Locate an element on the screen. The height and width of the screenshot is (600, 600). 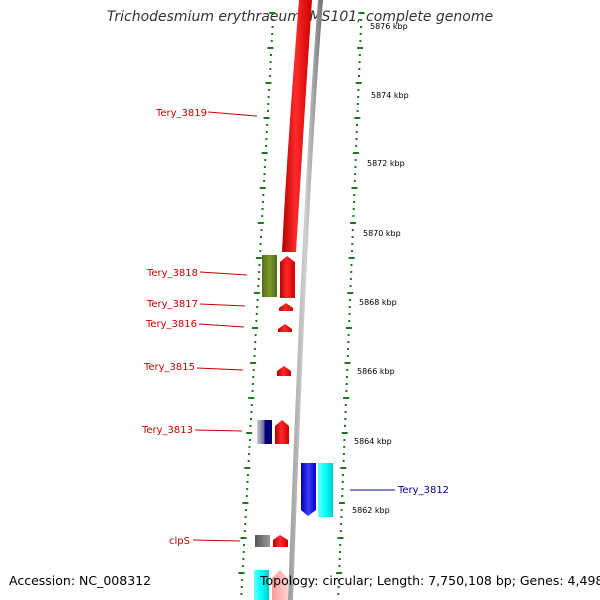
gene-tery-3818-neighbor is located at coordinates (269, 276).